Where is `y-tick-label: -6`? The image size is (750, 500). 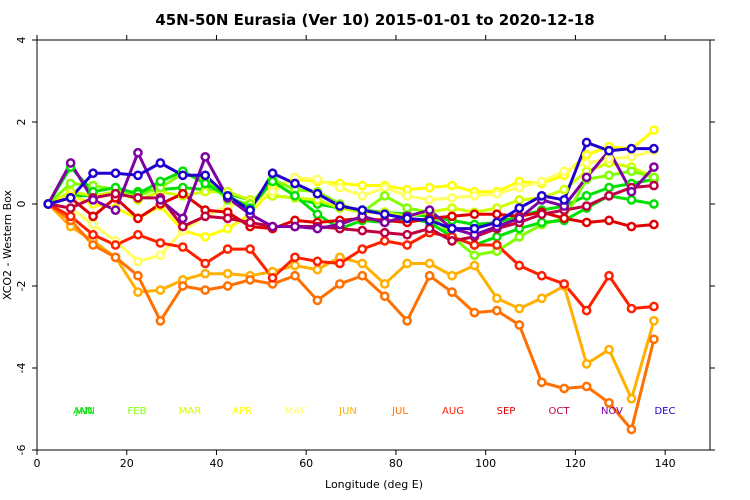
y-tick-label: -6 is located at coordinates (21, 450).